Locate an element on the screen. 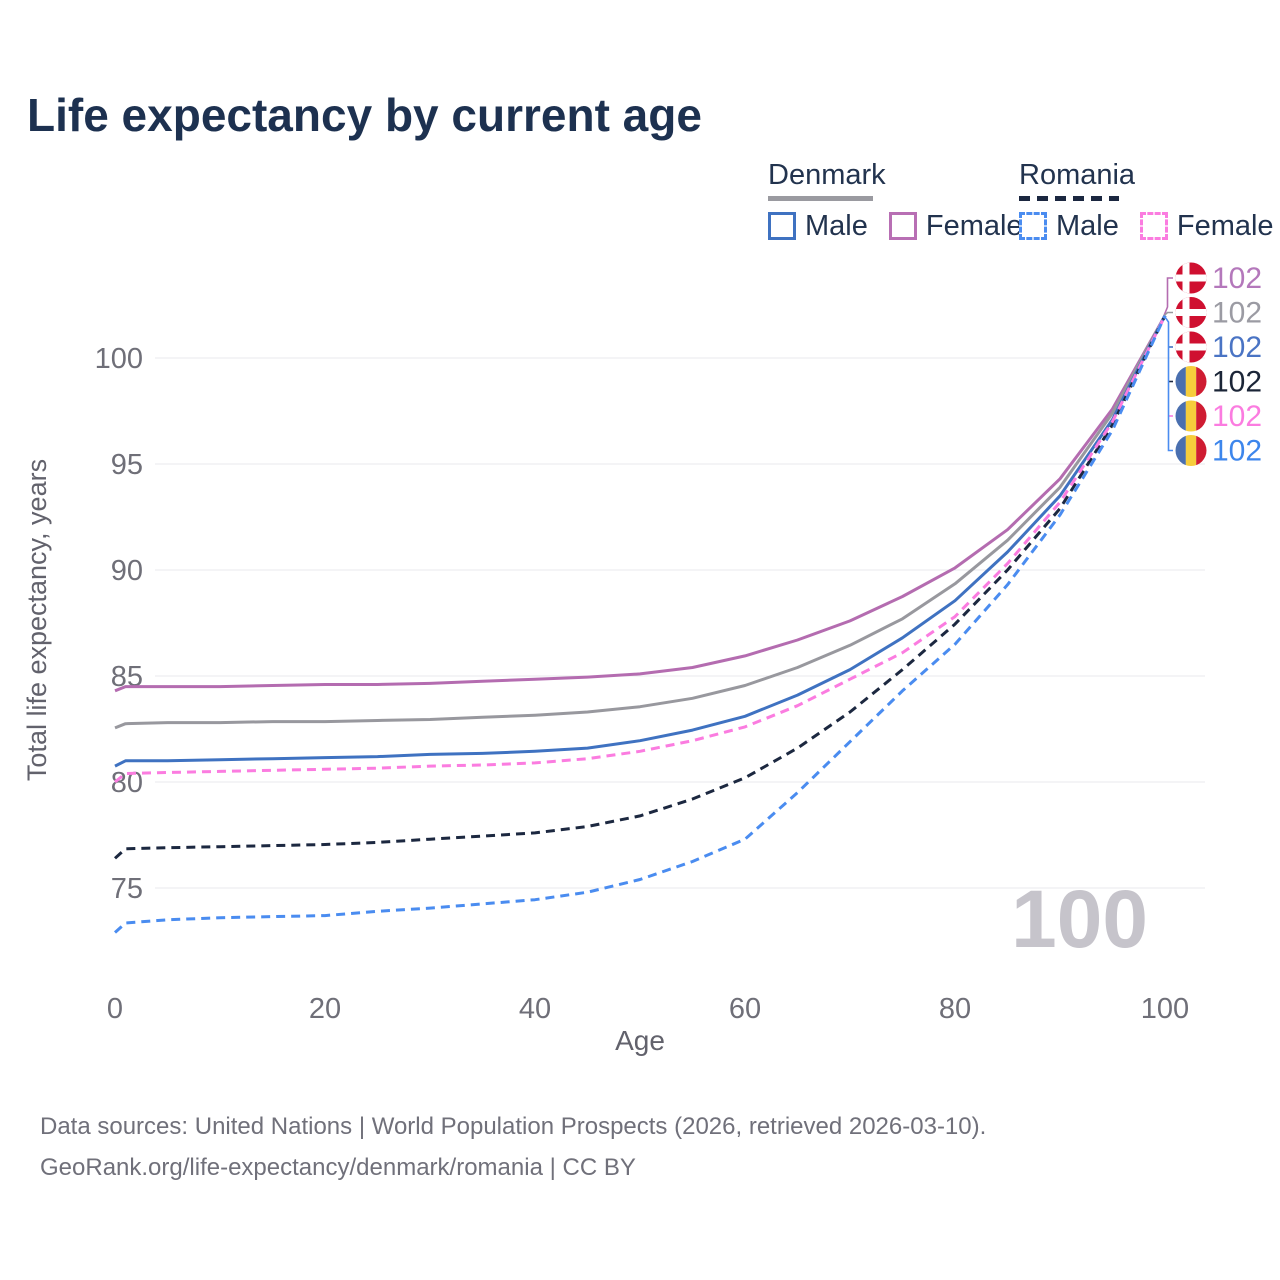 The image size is (1280, 1280). leader-line-romania-male is located at coordinates (1168, 383).